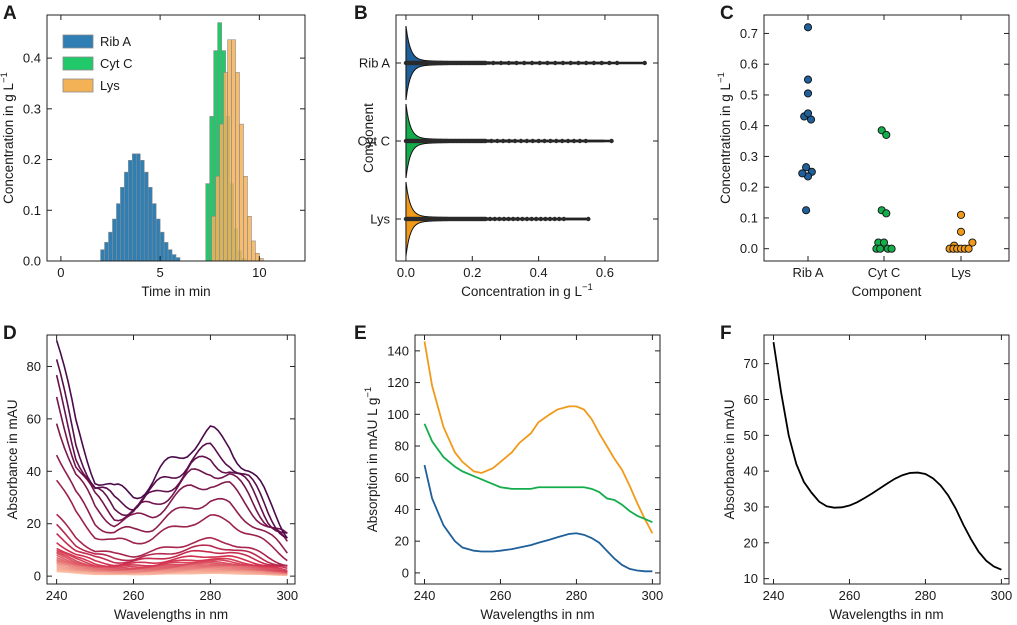 Image resolution: width=1017 pixels, height=625 pixels. What do you see at coordinates (807, 272) in the screenshot?
I see `x-tick-label: Rib A` at bounding box center [807, 272].